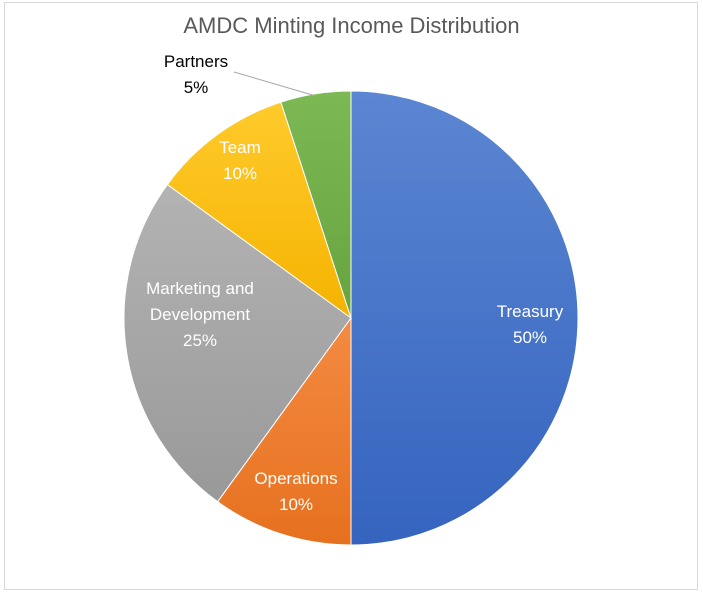 This screenshot has height=595, width=703. What do you see at coordinates (274, 84) in the screenshot?
I see `leader-line-partners` at bounding box center [274, 84].